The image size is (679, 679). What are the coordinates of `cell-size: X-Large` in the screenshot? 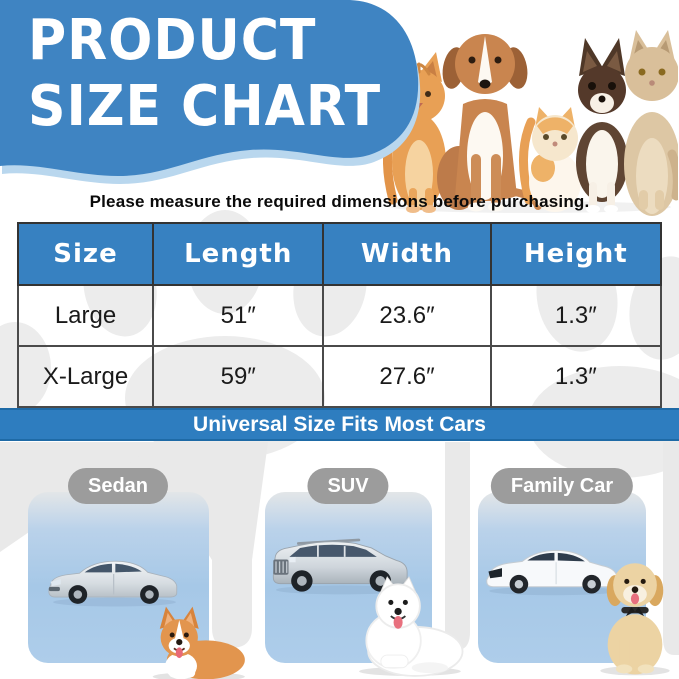 It's located at (85, 376).